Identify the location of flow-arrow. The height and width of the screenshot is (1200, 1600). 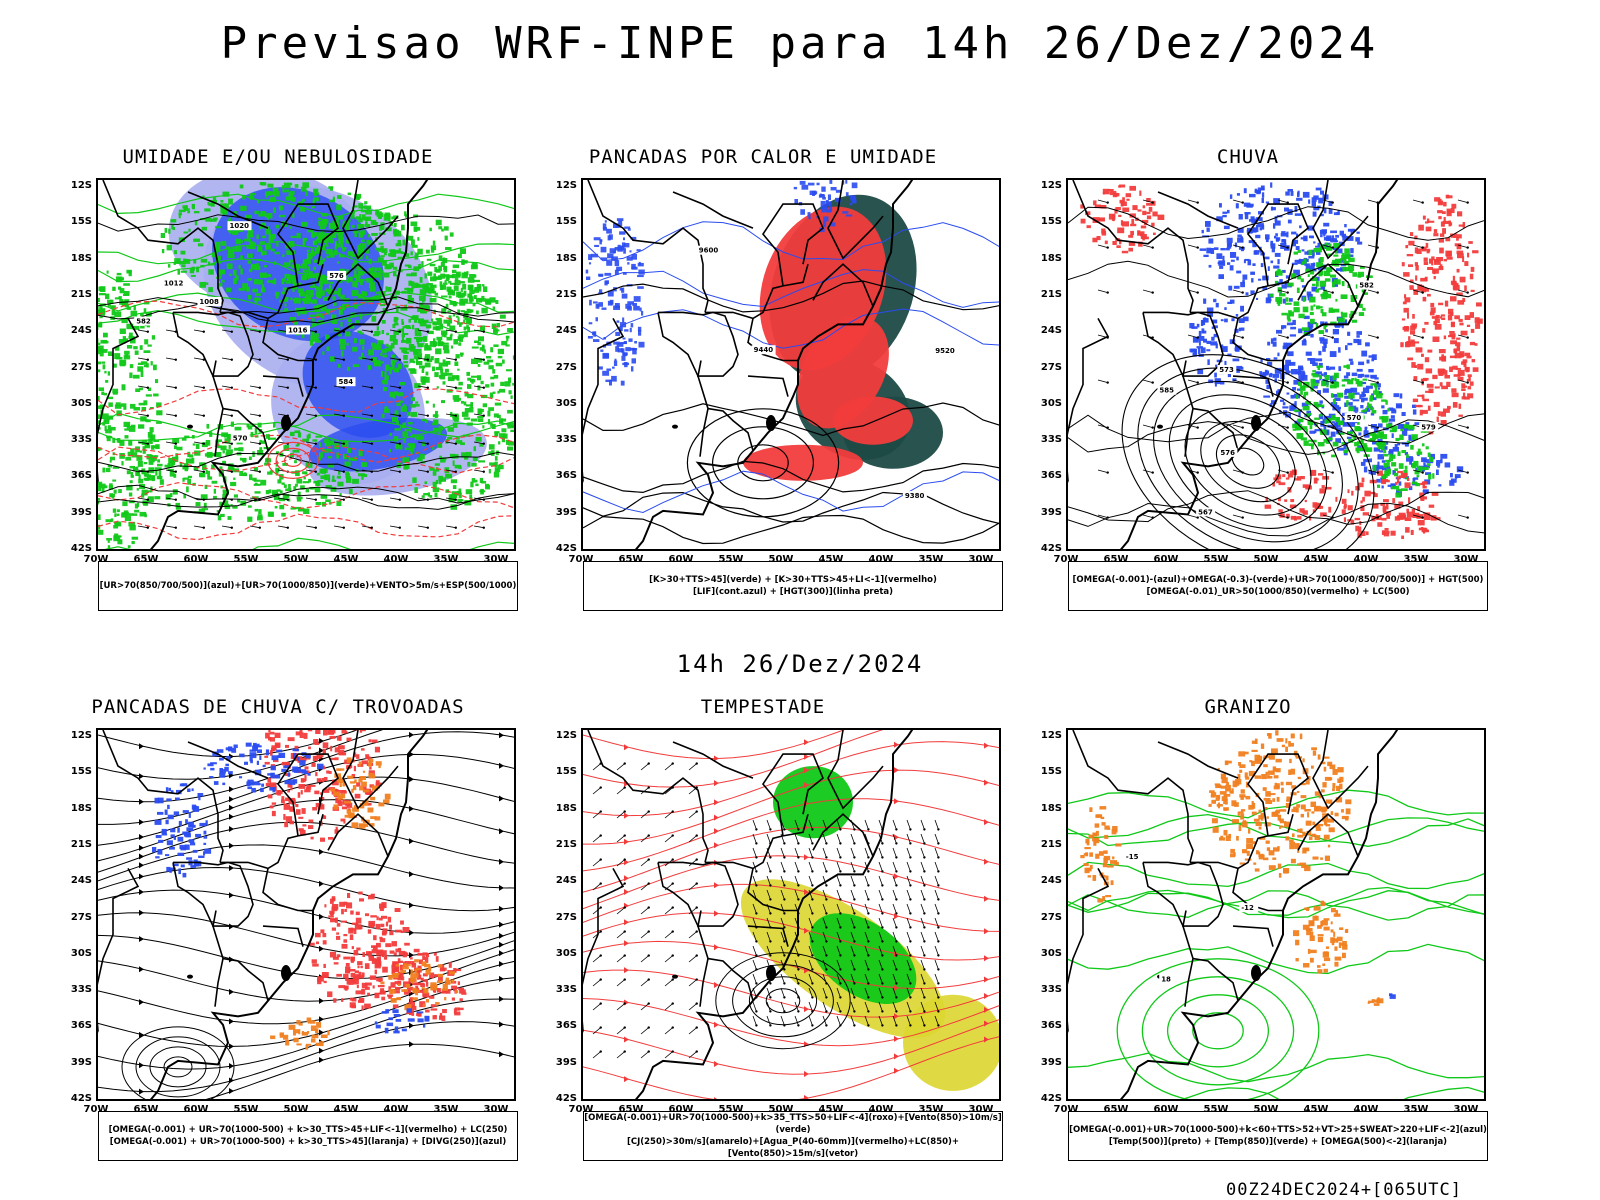
(411, 1025).